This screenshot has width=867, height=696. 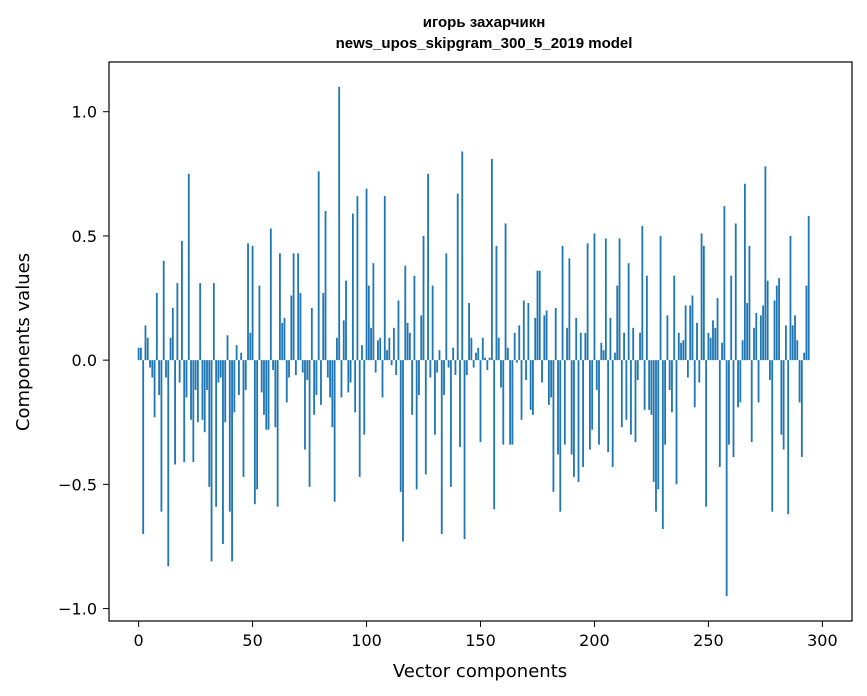 I want to click on x-tick-label: 150, so click(x=480, y=640).